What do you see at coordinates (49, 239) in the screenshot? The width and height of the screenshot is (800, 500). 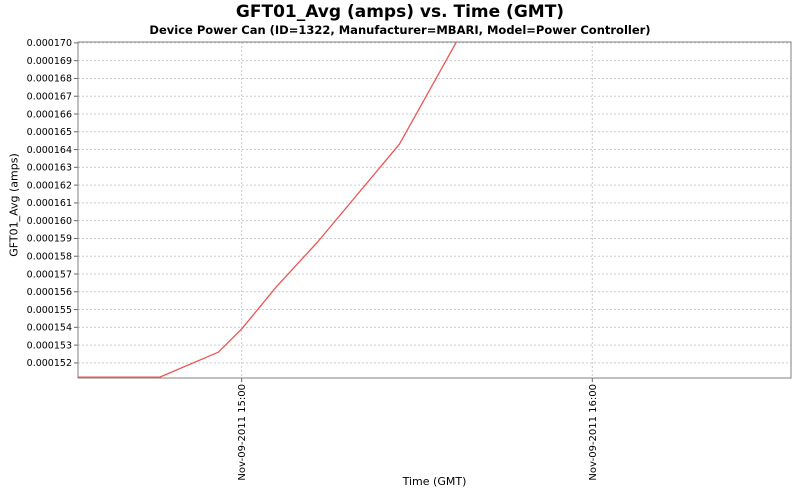 I see `y-axis-tick-label: 0.000159` at bounding box center [49, 239].